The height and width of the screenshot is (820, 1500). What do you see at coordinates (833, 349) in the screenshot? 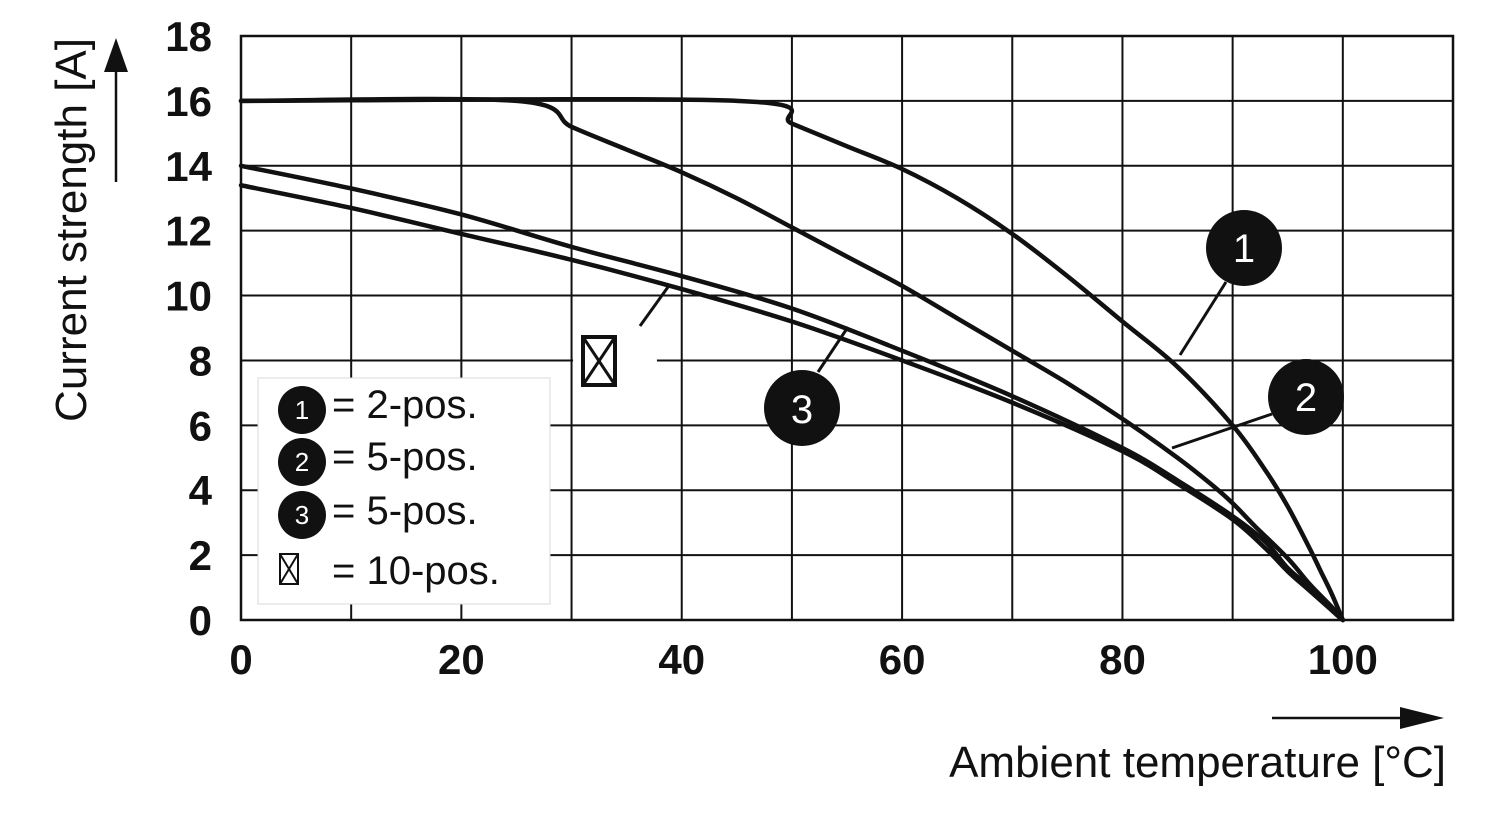
I see `callout-3-leader` at bounding box center [833, 349].